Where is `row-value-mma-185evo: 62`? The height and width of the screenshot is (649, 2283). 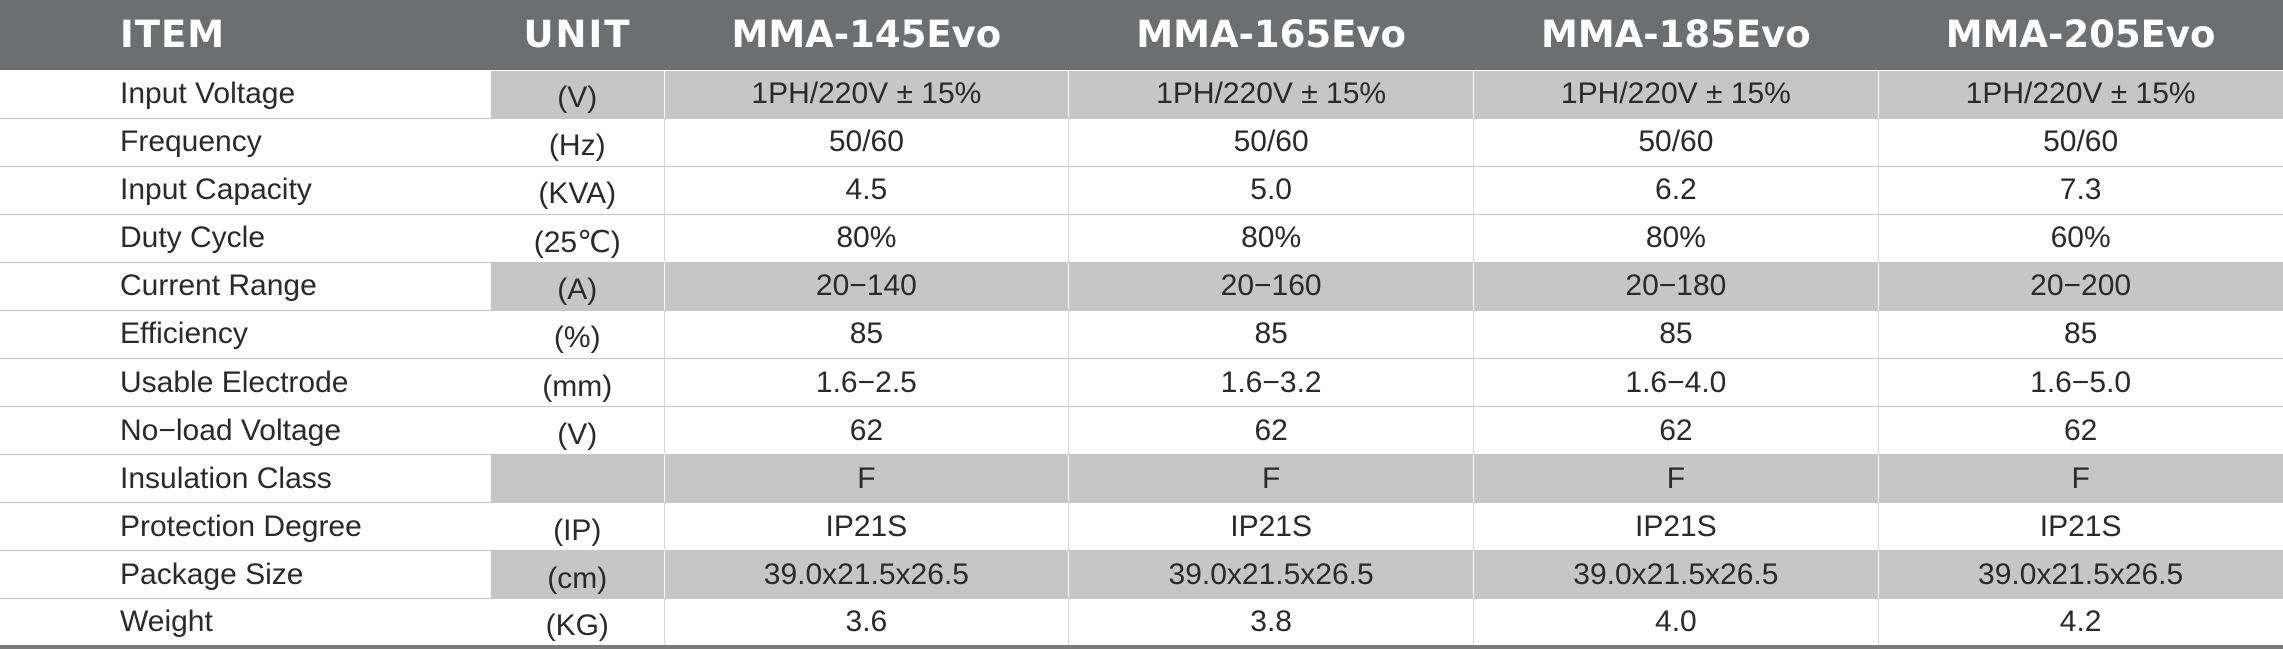
row-value-mma-185evo: 62 is located at coordinates (1676, 431).